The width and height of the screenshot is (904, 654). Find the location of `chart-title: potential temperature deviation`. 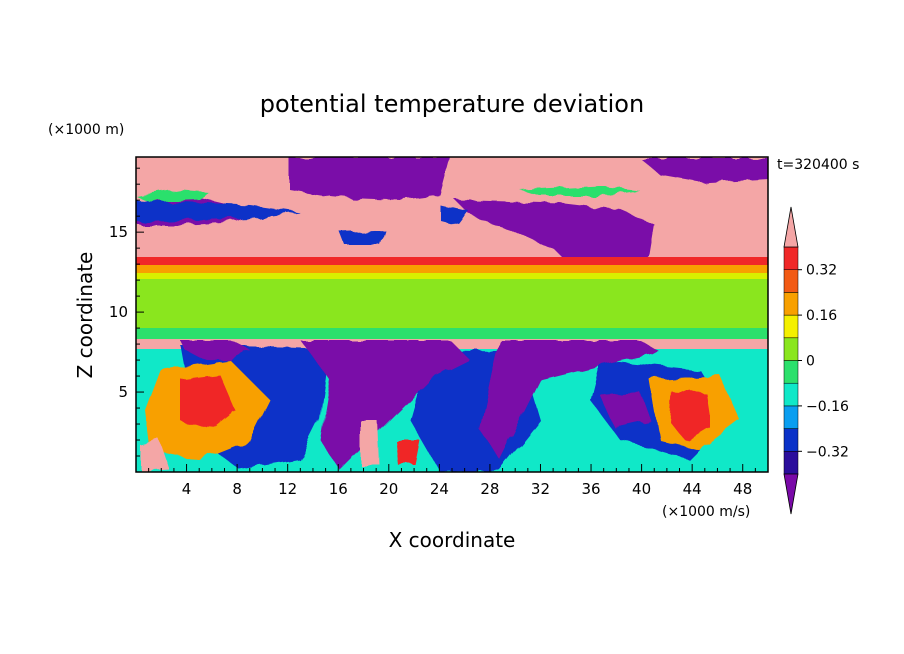

chart-title: potential temperature deviation is located at coordinates (452, 104).